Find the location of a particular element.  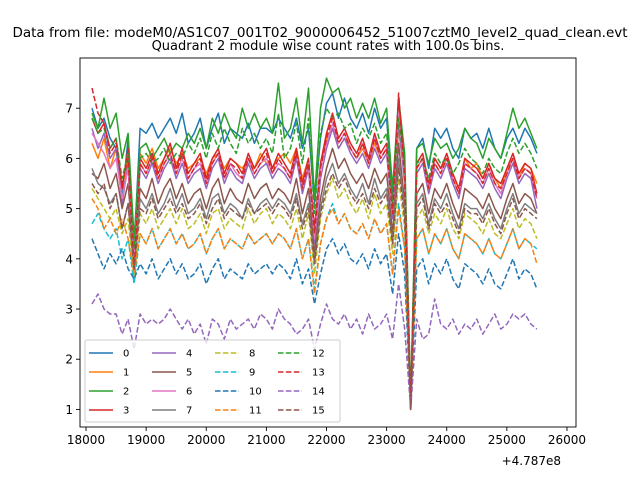

legend-label-6: 6 is located at coordinates (189, 392).